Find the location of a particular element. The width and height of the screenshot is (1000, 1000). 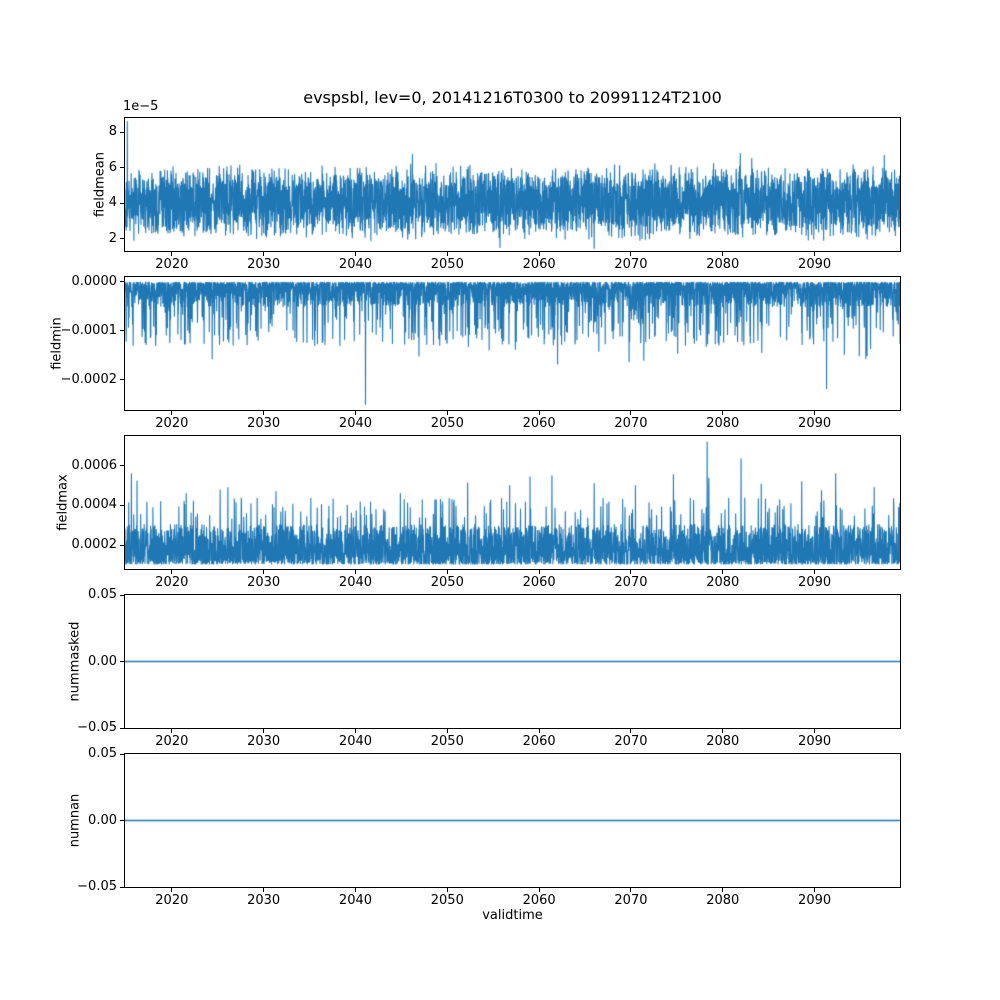

subplot-fieldmax is located at coordinates (512, 502).